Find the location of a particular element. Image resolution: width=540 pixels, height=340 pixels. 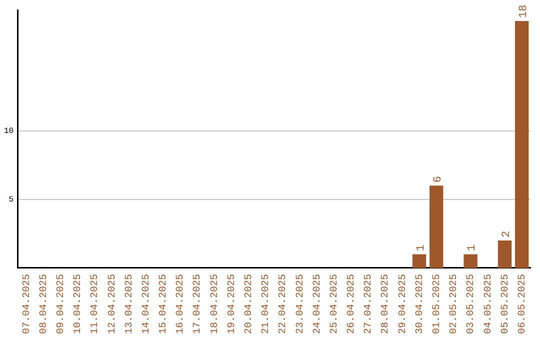

x-tick-label: 08.04.2025 is located at coordinates (44, 304).